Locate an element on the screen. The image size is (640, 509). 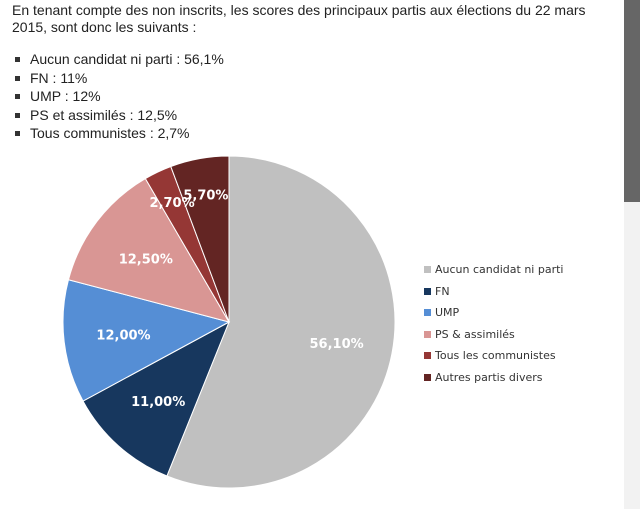
legend-entry: Aucun candidat ni parti is located at coordinates (493, 270).